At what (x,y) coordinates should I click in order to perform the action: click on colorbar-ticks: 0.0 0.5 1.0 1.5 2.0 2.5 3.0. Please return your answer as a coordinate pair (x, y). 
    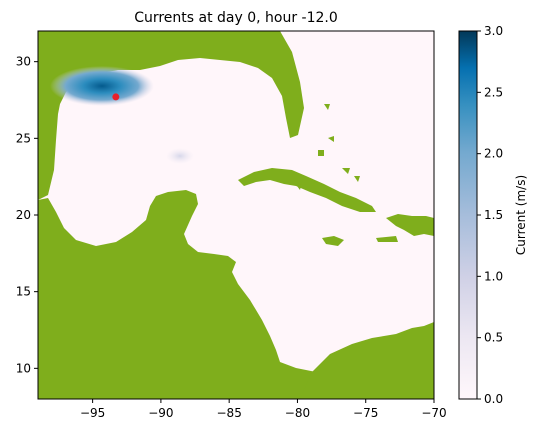
    Looking at the image, I should click on (490, 215).